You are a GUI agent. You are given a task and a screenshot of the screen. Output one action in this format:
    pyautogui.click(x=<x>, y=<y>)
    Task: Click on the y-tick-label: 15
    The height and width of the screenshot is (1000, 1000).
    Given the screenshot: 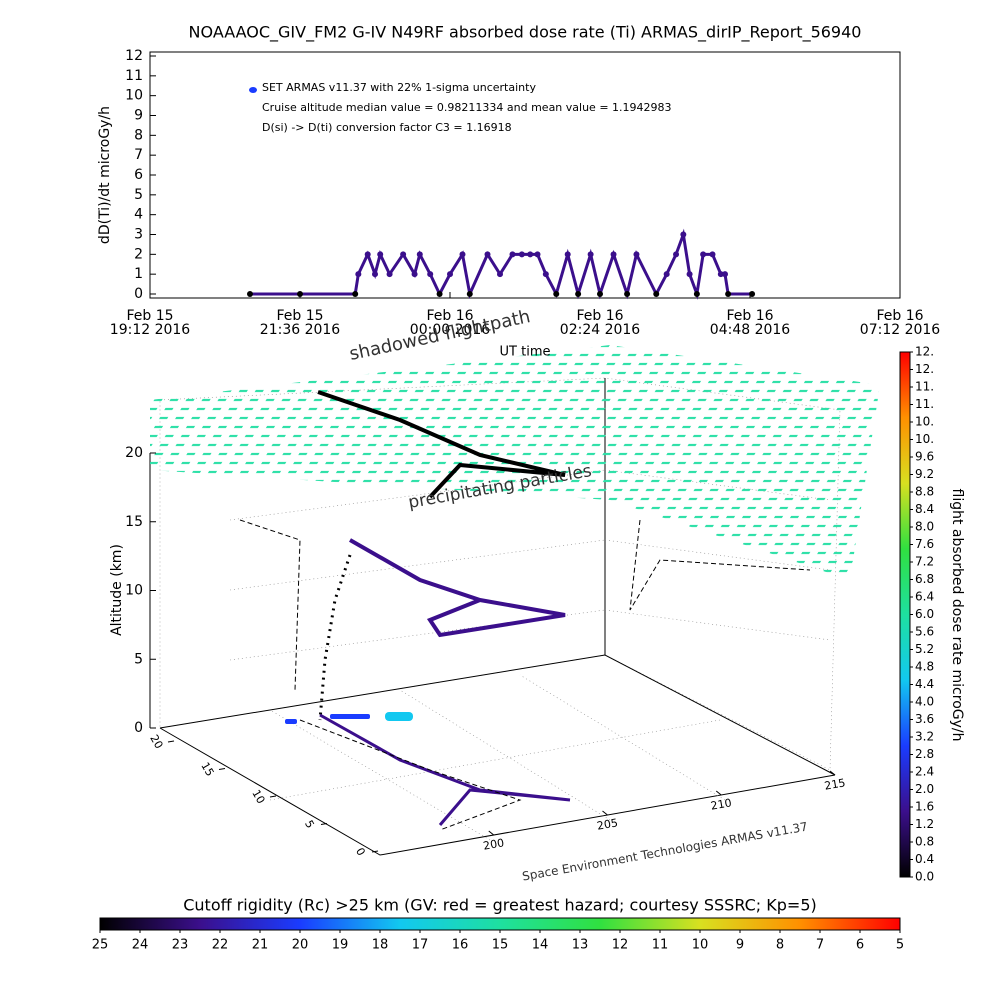 What is the action you would take?
    pyautogui.click(x=207, y=769)
    